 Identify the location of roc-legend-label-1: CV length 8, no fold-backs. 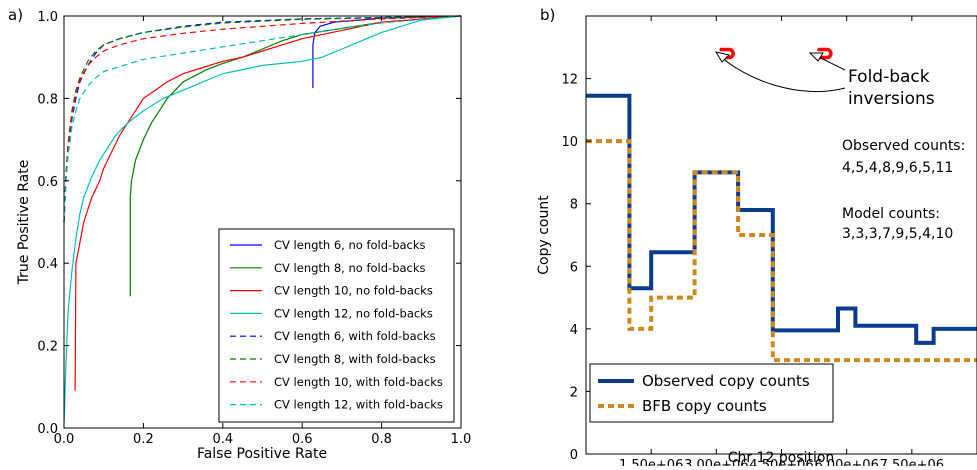
(350, 268).